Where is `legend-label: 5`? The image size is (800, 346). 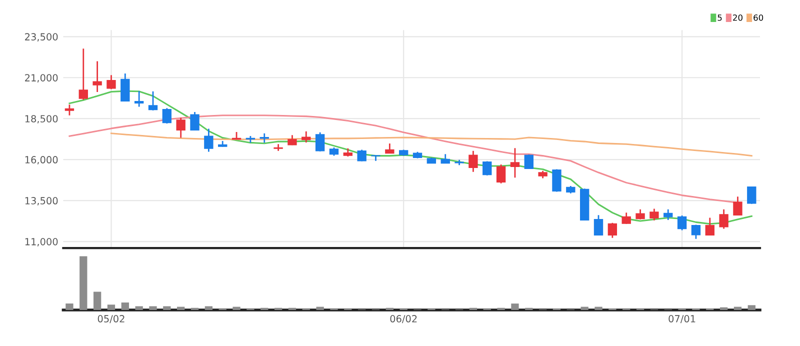
legend-label: 5 is located at coordinates (720, 17).